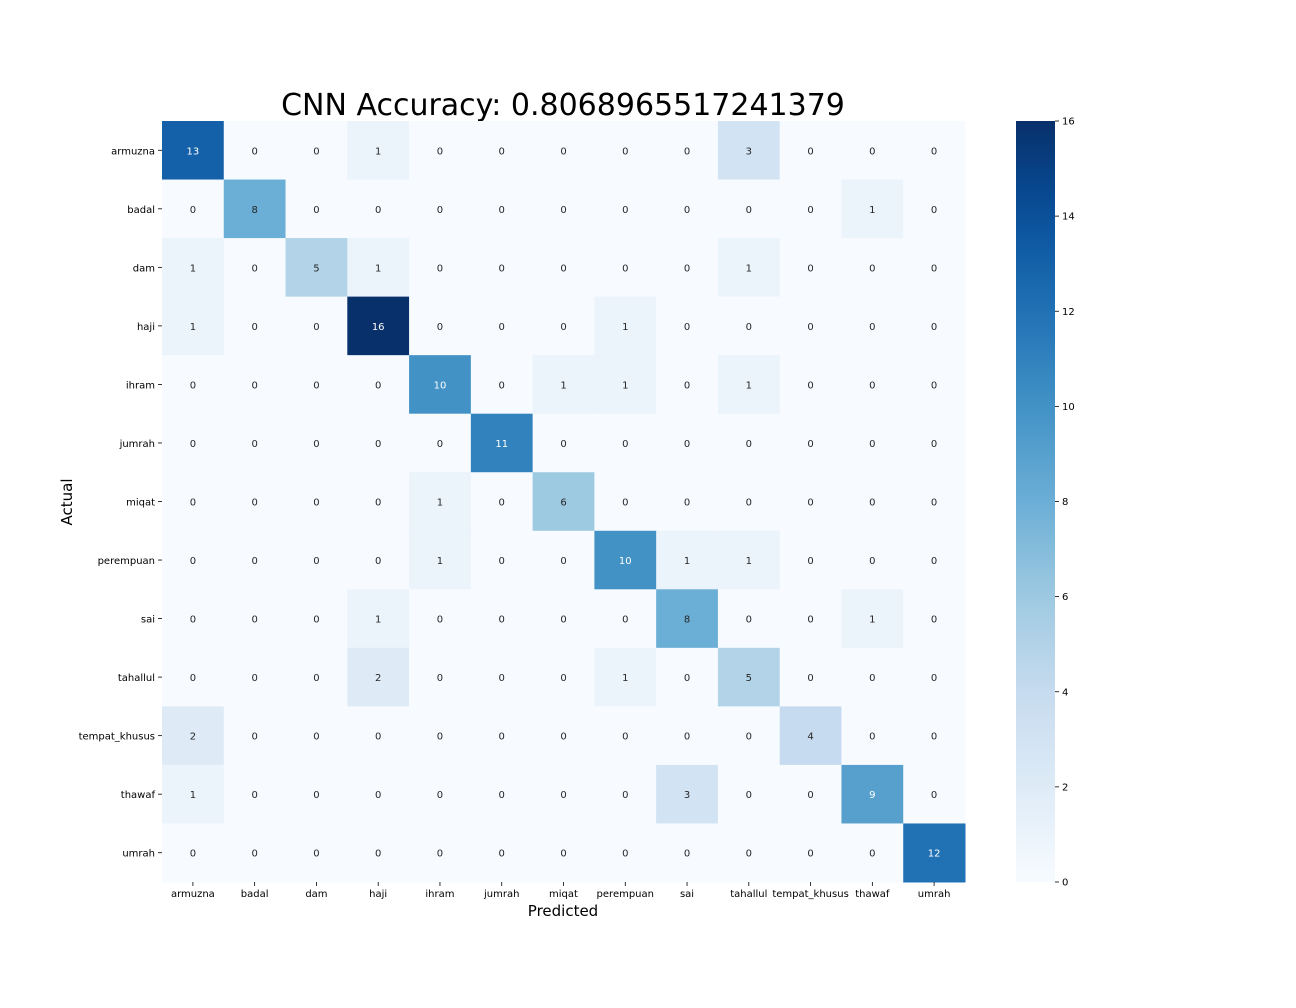 The width and height of the screenshot is (1296, 1008). What do you see at coordinates (501, 444) in the screenshot?
I see `cell-value-label: 11` at bounding box center [501, 444].